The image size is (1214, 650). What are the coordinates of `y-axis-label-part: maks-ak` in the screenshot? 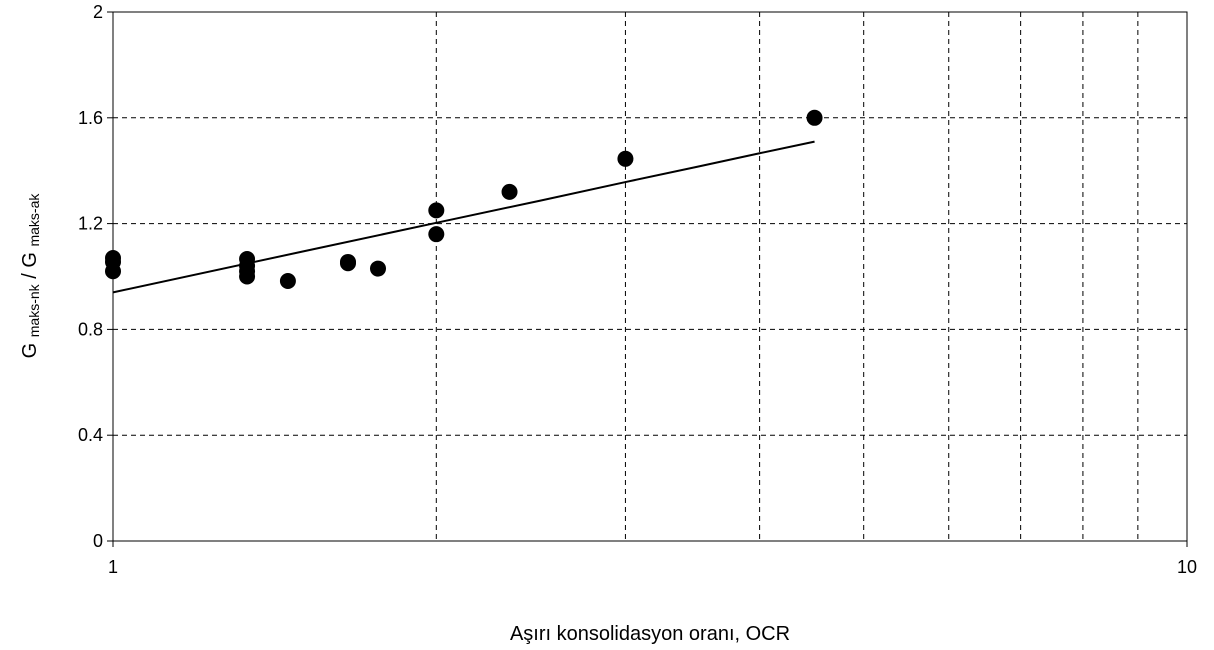 It's located at (34, 220).